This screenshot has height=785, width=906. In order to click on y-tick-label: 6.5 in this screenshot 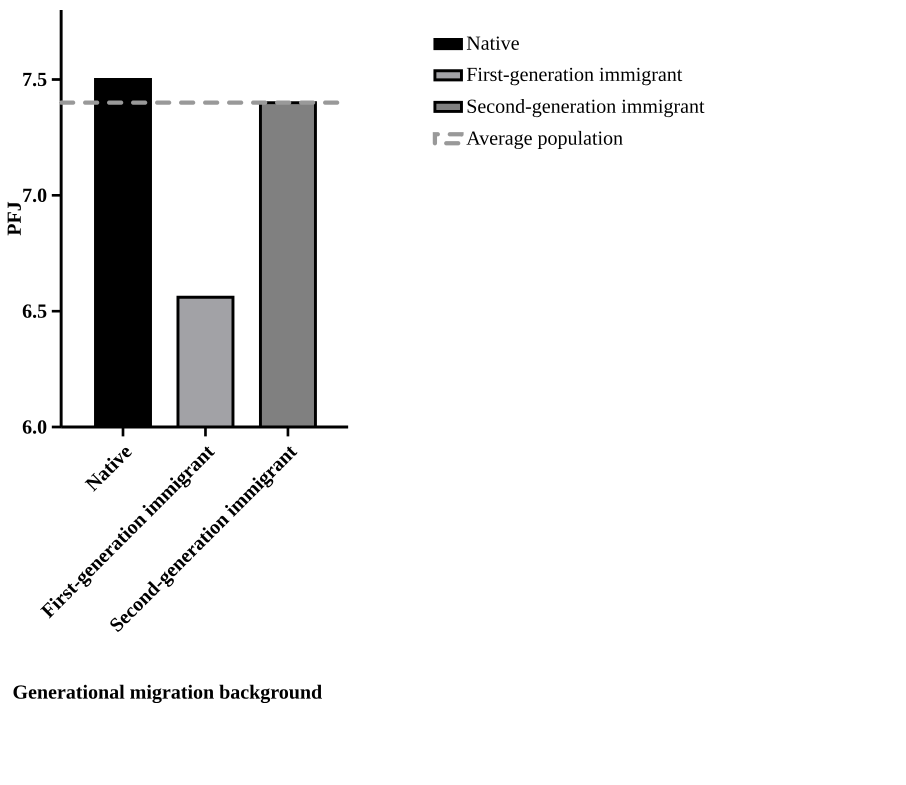, I will do `click(34, 311)`.